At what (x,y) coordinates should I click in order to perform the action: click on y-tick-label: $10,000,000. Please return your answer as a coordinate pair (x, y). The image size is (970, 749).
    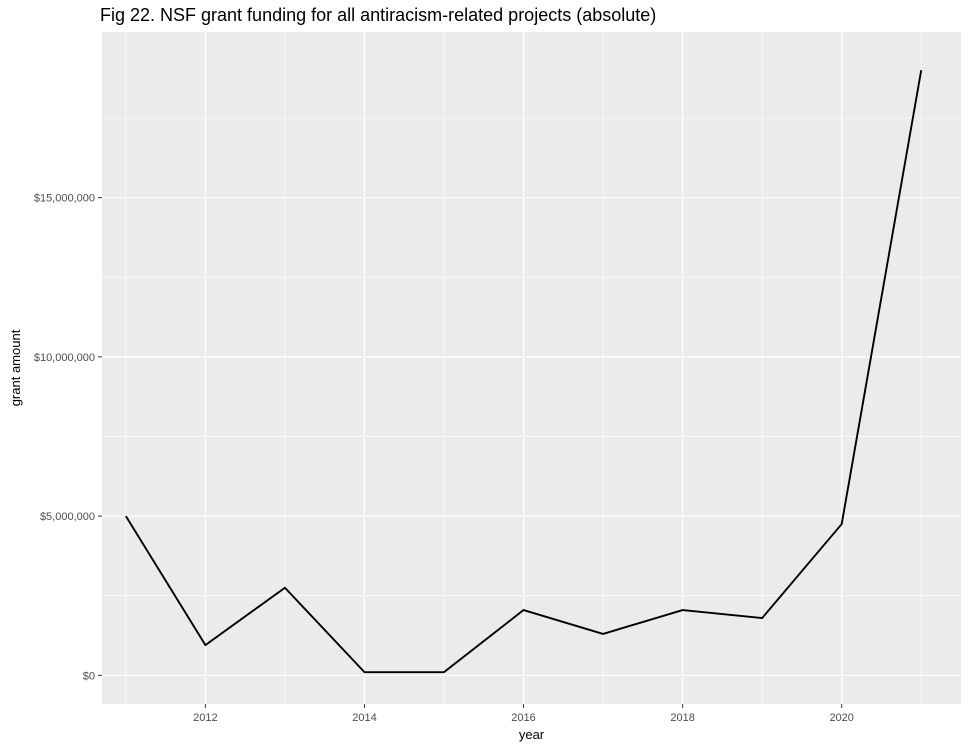
    Looking at the image, I should click on (64, 358).